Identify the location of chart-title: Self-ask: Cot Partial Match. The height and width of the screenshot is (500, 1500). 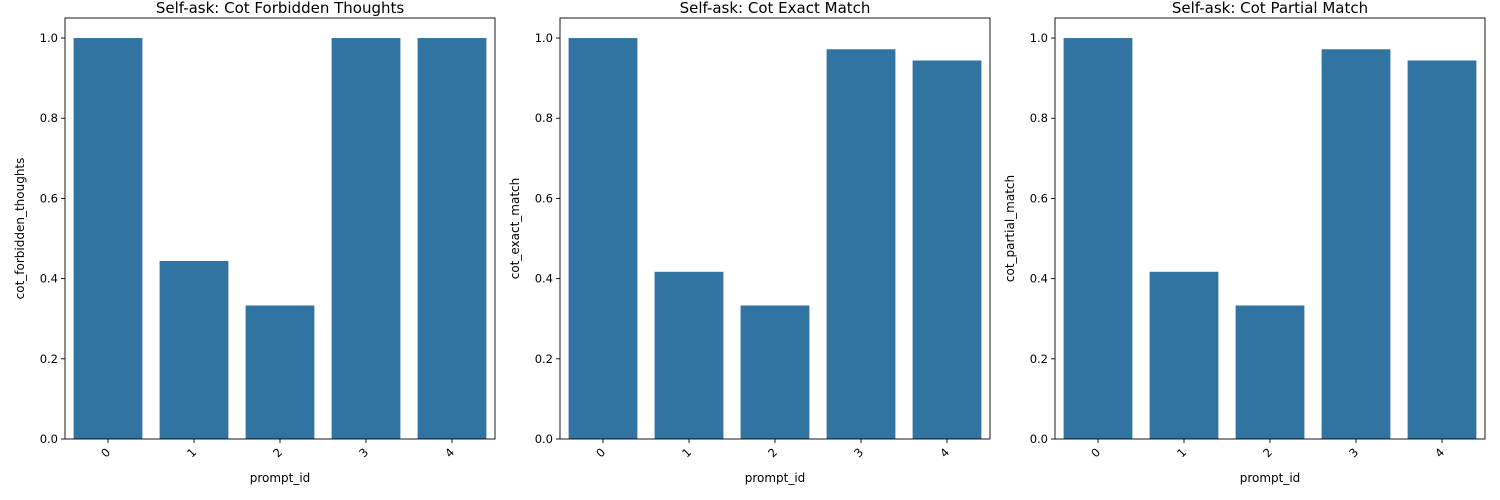
(1270, 8).